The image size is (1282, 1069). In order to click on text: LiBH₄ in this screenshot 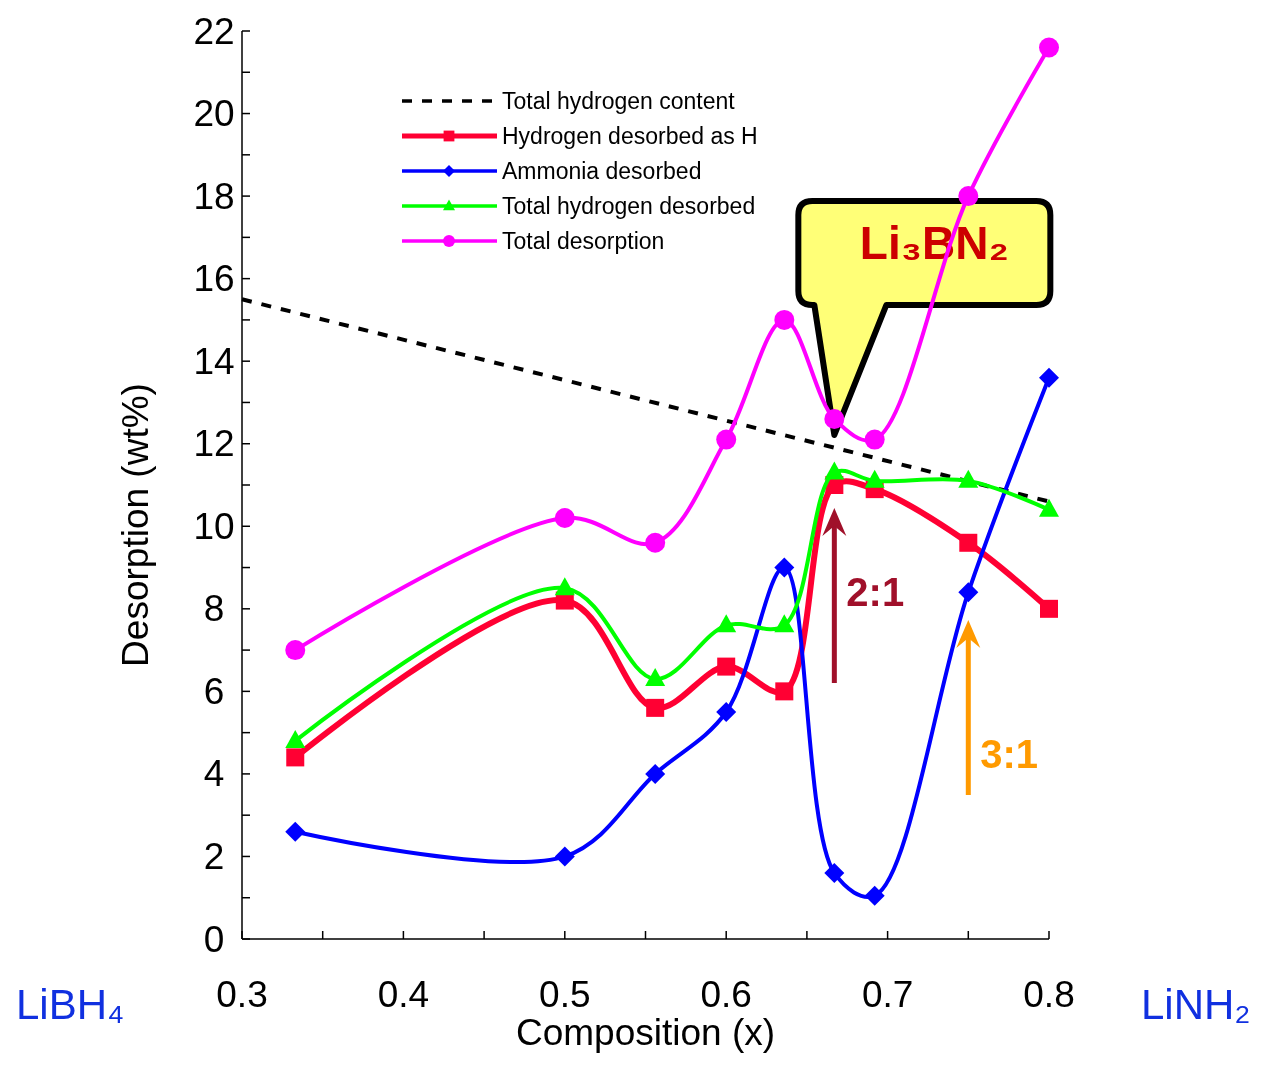, I will do `click(70, 1004)`.